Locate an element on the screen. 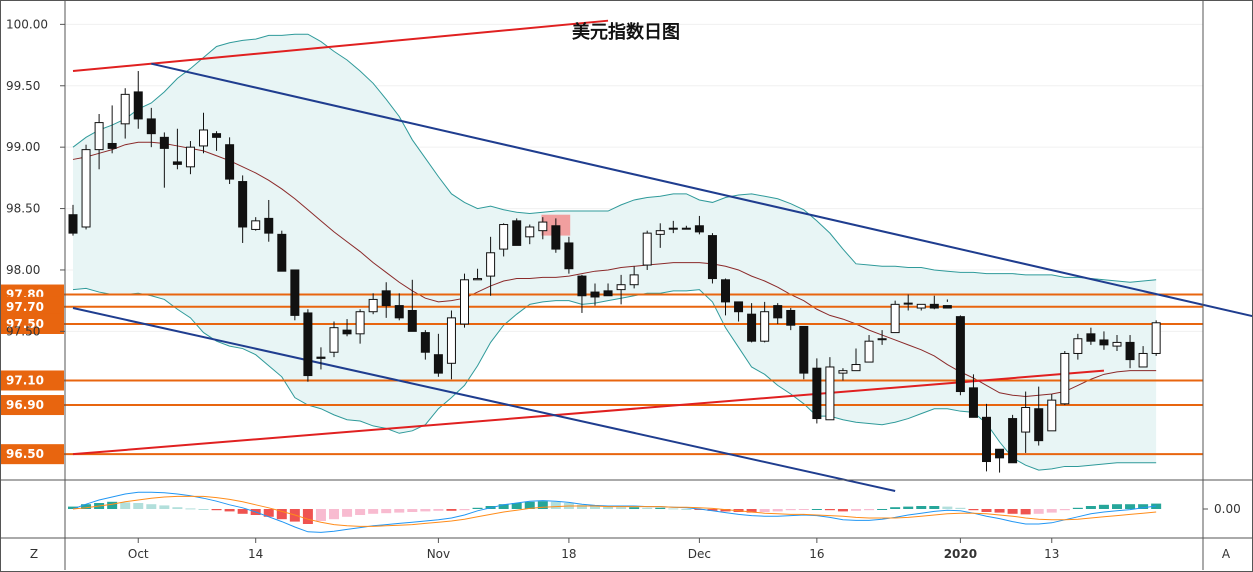 Image resolution: width=1253 pixels, height=572 pixels. level-label-4: 96.90 is located at coordinates (25, 405).